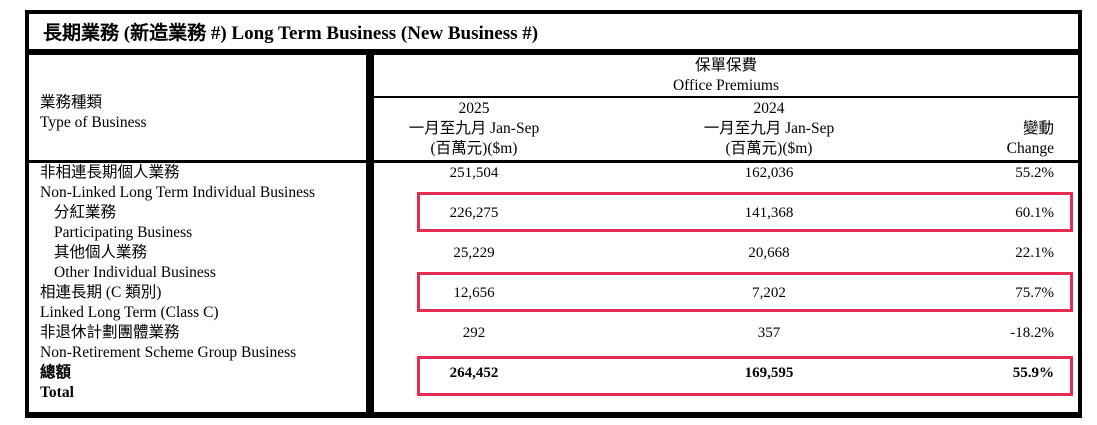  What do you see at coordinates (1033, 373) in the screenshot?
I see `value-change: 55.9%` at bounding box center [1033, 373].